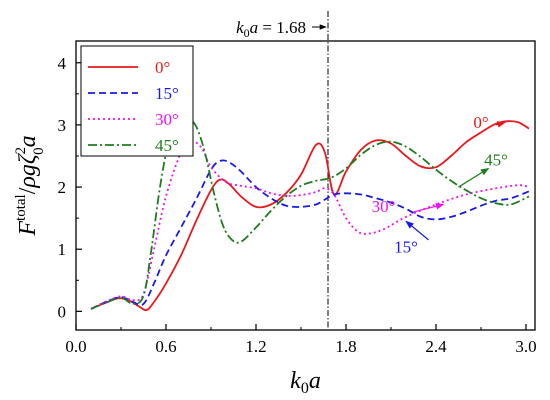 This screenshot has height=400, width=550. What do you see at coordinates (496, 159) in the screenshot?
I see `annotation-label: 45°` at bounding box center [496, 159].